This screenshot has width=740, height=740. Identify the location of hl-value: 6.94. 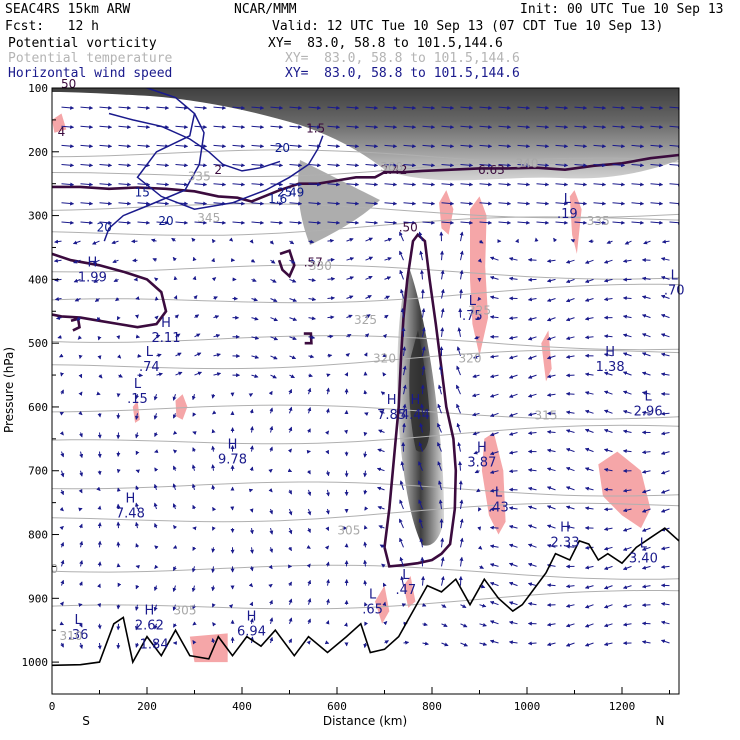
(251, 632).